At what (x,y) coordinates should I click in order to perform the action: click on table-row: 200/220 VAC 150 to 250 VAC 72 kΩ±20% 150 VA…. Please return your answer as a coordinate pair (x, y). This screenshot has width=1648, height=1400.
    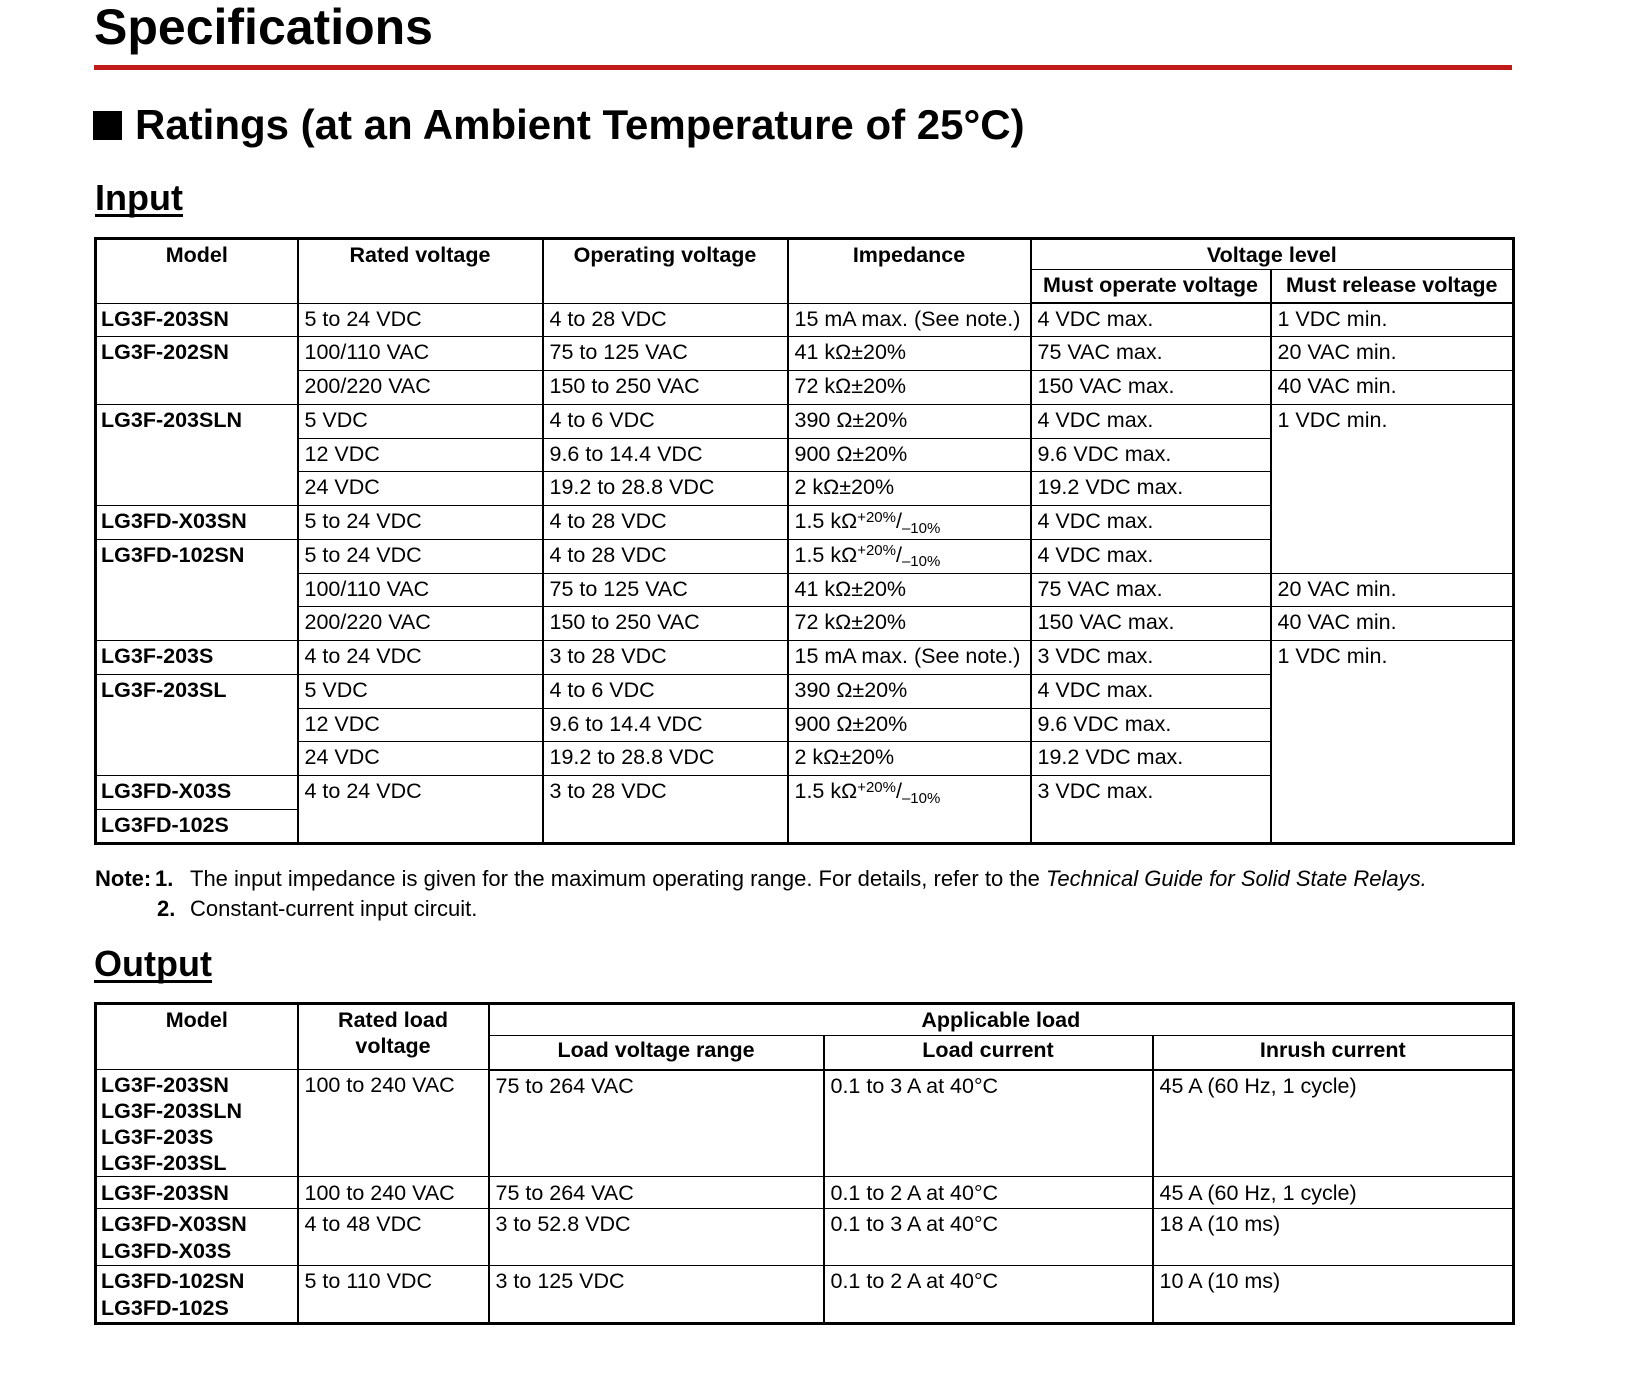
    Looking at the image, I should click on (805, 623).